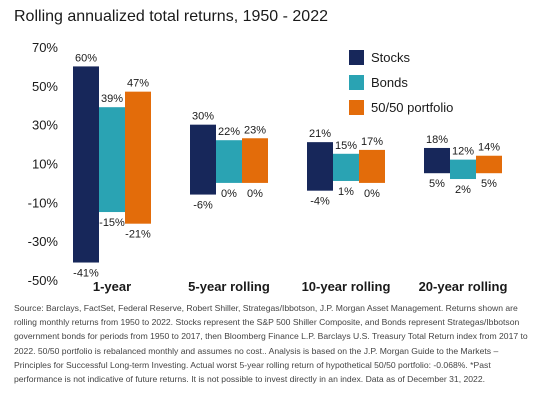 The width and height of the screenshot is (540, 408). I want to click on legend: Stocks Bonds 50/50 portfolio, so click(401, 82).